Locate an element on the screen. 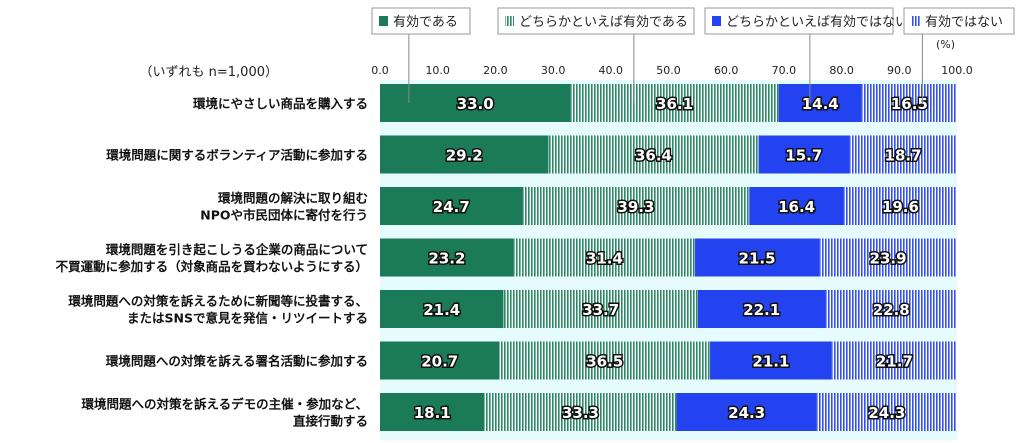 The image size is (1024, 443). data-label: 39.3 is located at coordinates (635, 207).